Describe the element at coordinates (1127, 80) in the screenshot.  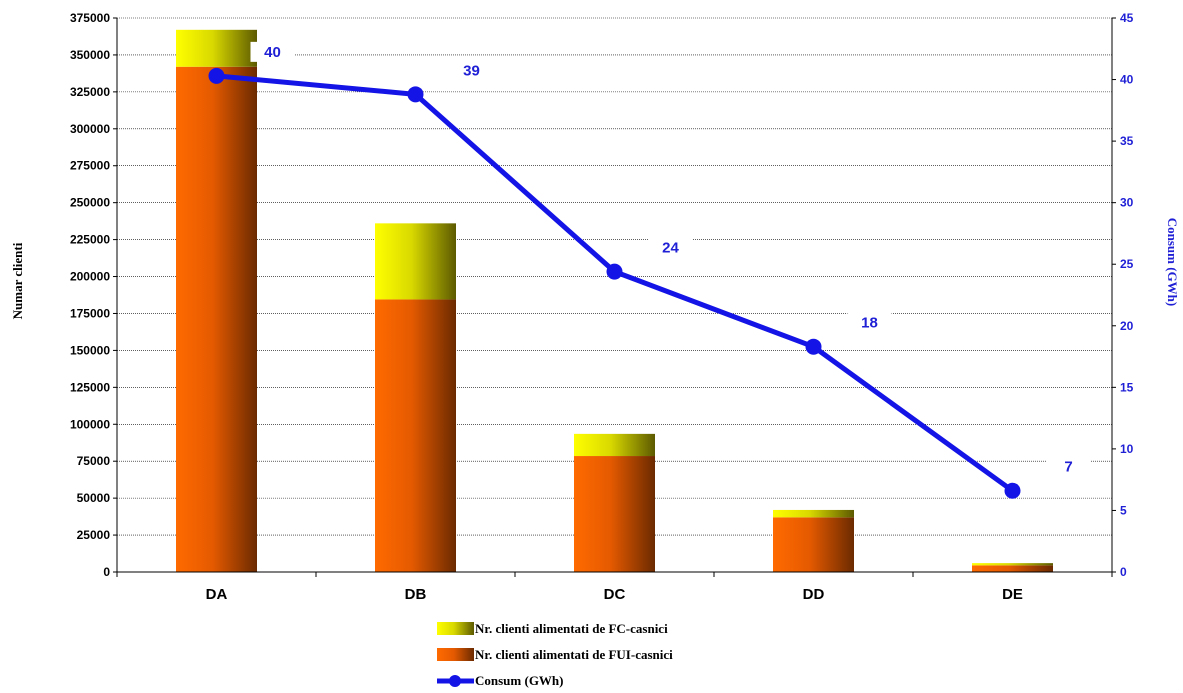
I see `y2-tick-label: 40` at that location.